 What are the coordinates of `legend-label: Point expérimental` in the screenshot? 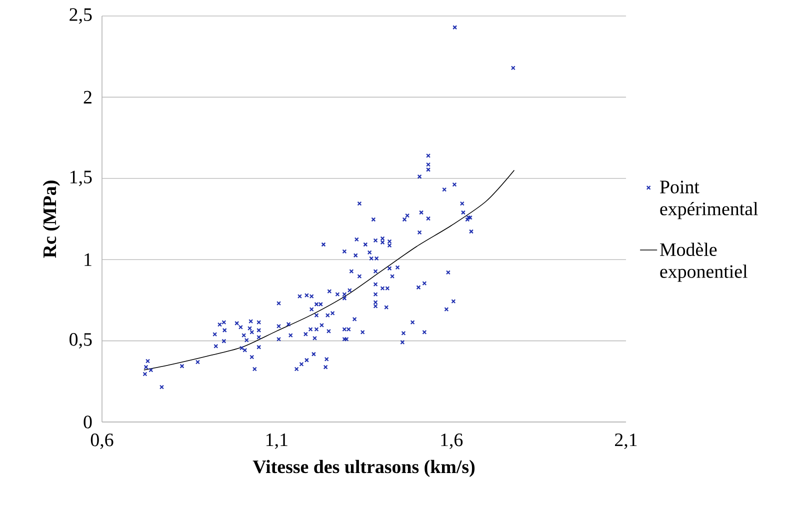 It's located at (709, 200).